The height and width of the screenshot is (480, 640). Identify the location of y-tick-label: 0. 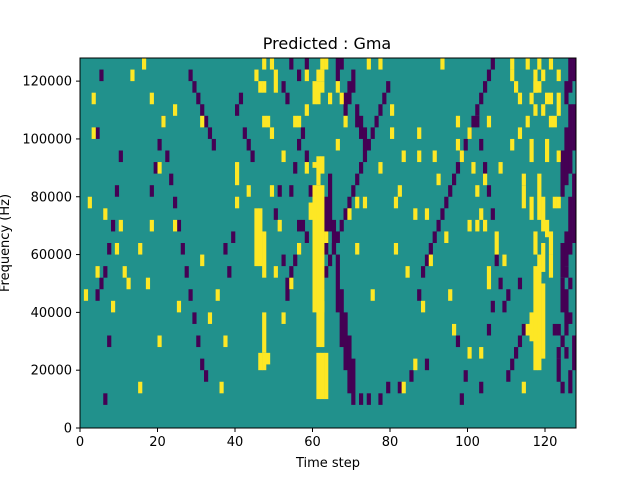
(68, 429).